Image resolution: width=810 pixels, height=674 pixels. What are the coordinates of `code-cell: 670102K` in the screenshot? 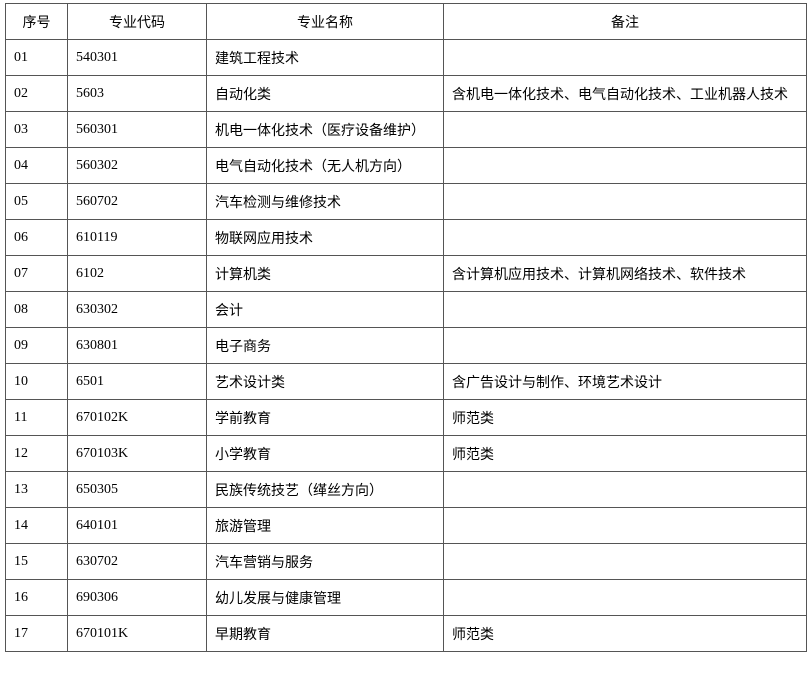 It's located at (137, 417).